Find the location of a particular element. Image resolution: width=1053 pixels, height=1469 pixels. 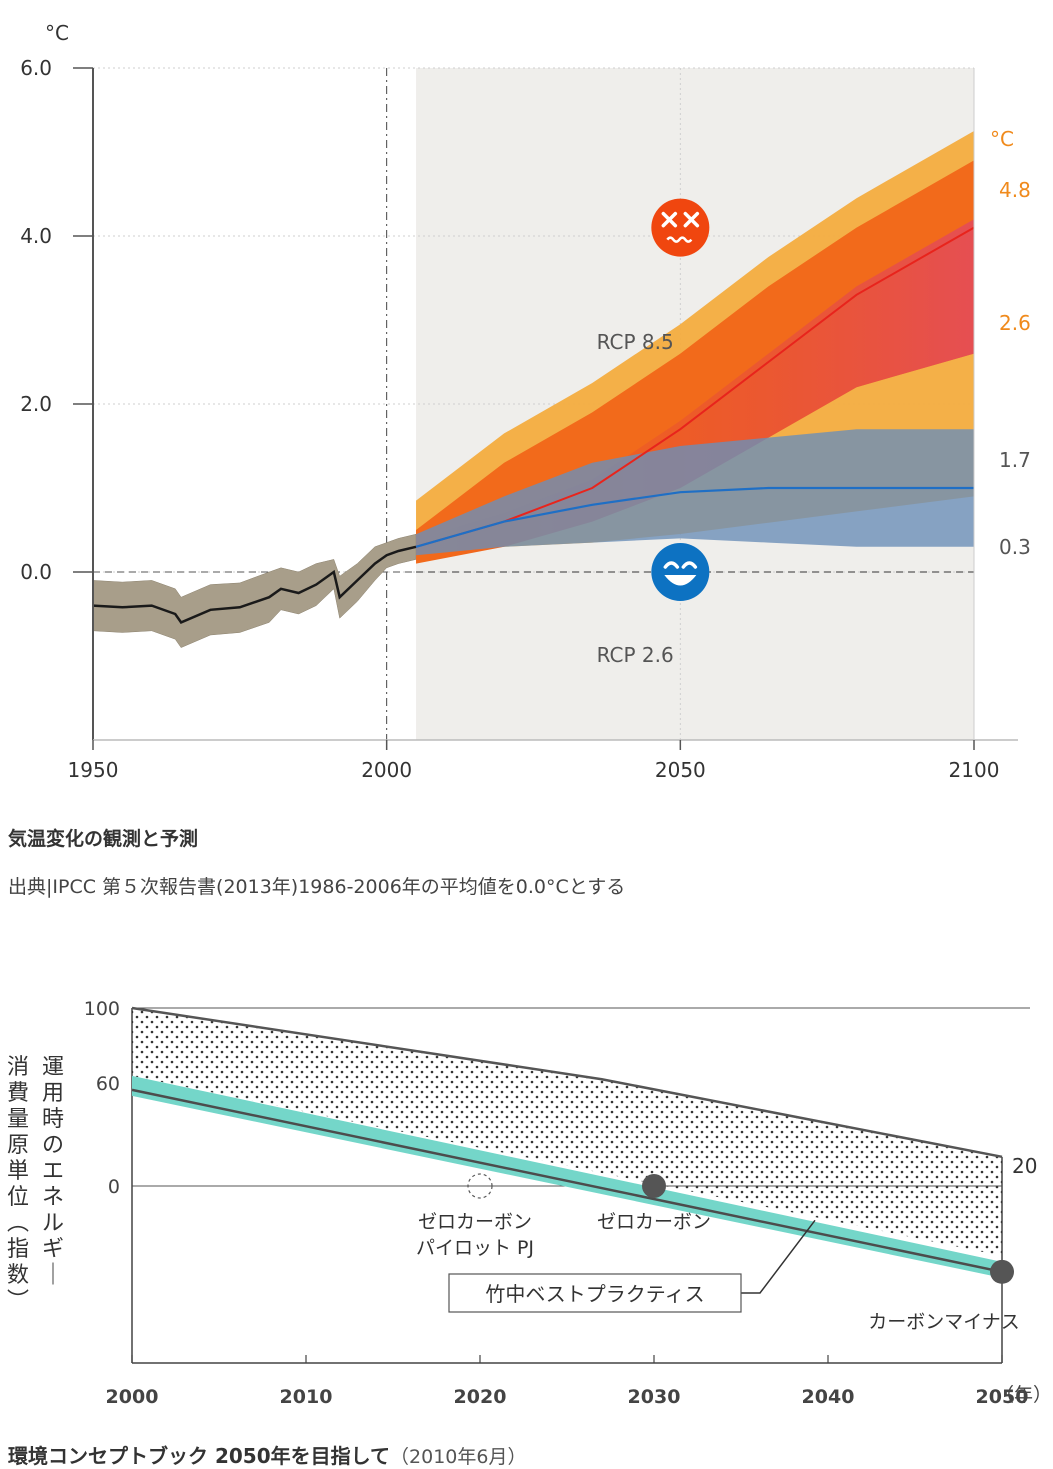

x-tick-label: 2010 is located at coordinates (306, 1397).